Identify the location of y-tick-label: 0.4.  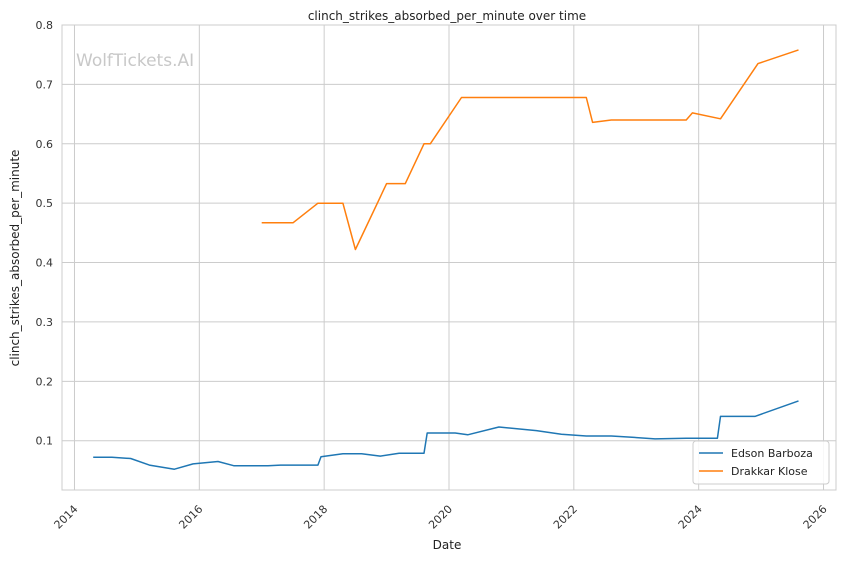
(45, 263).